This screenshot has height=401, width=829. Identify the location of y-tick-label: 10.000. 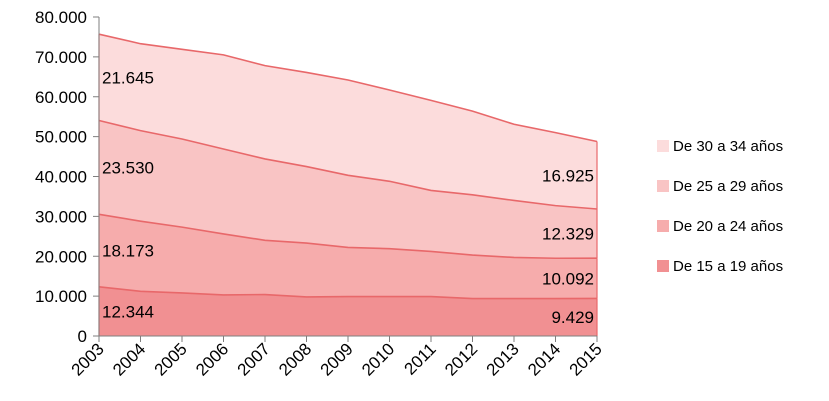
(61, 296).